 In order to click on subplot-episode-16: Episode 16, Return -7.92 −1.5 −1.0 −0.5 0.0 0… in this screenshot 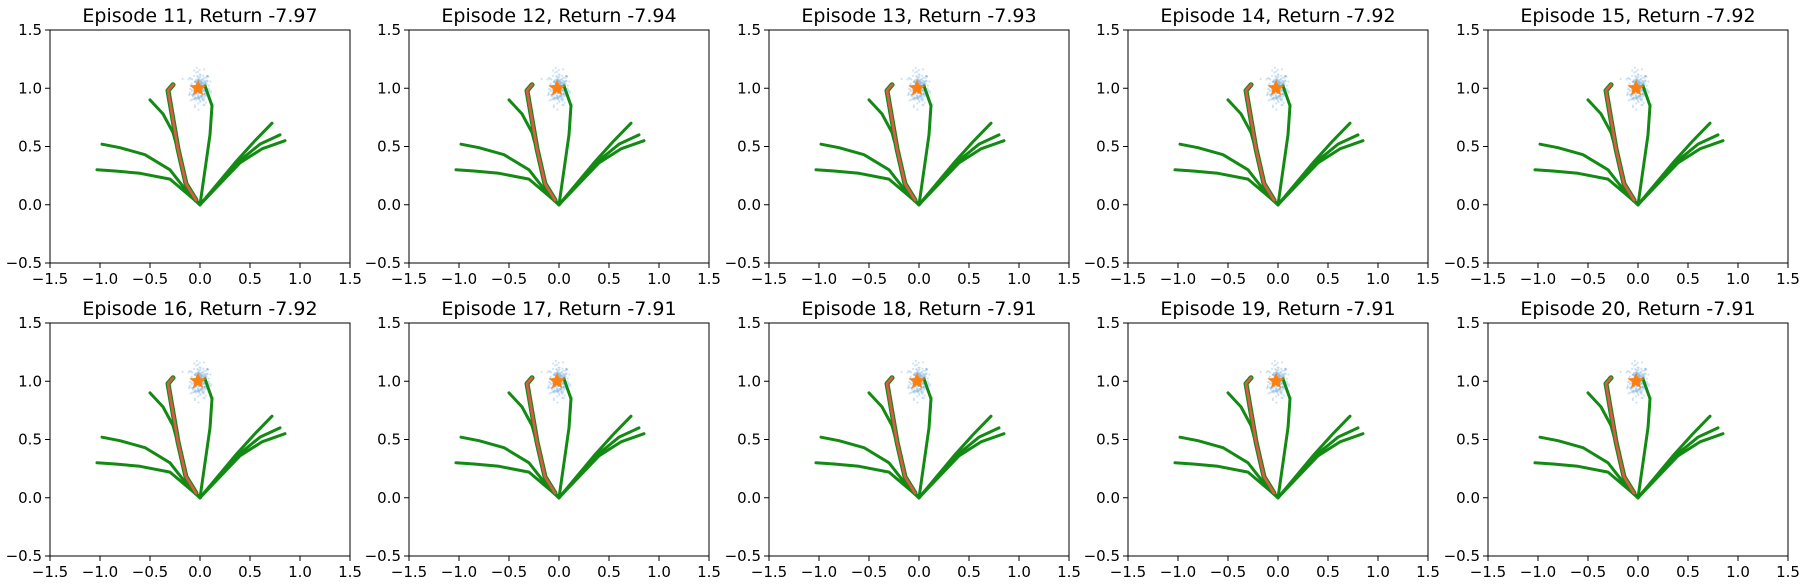, I will do `click(184, 439)`.